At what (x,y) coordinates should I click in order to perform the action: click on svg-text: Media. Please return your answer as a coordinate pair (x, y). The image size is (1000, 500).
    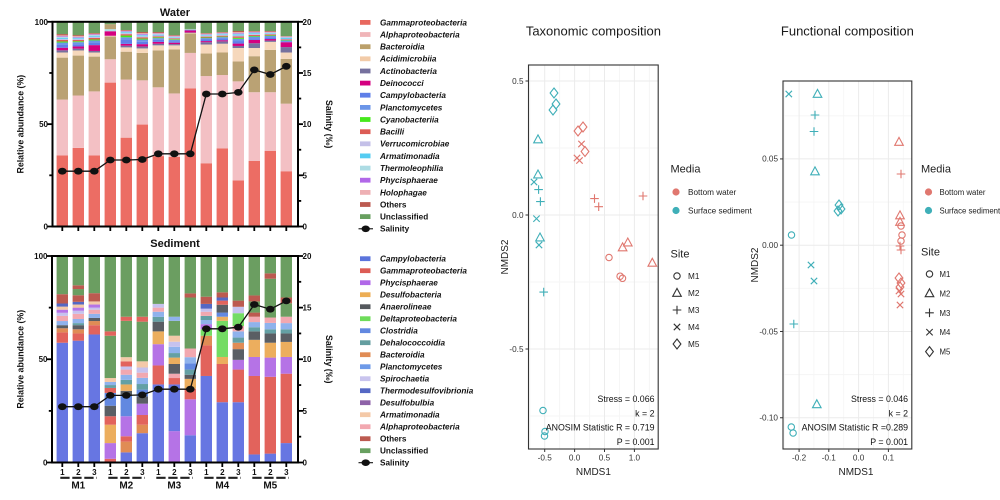
    Looking at the image, I should click on (936, 170).